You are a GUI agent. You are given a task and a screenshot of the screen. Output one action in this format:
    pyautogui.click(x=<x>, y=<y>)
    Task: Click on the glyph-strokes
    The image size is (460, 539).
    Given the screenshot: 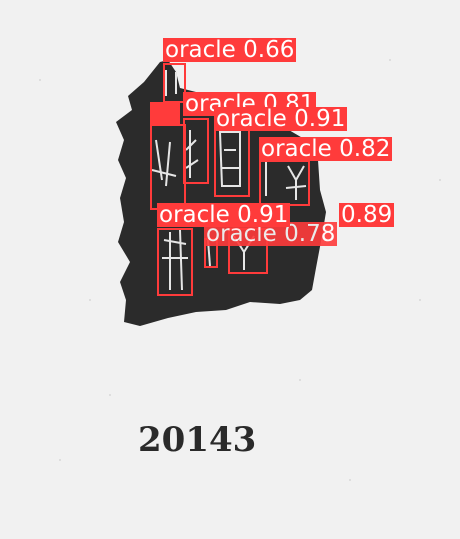 What is the action you would take?
    pyautogui.click(x=229, y=180)
    